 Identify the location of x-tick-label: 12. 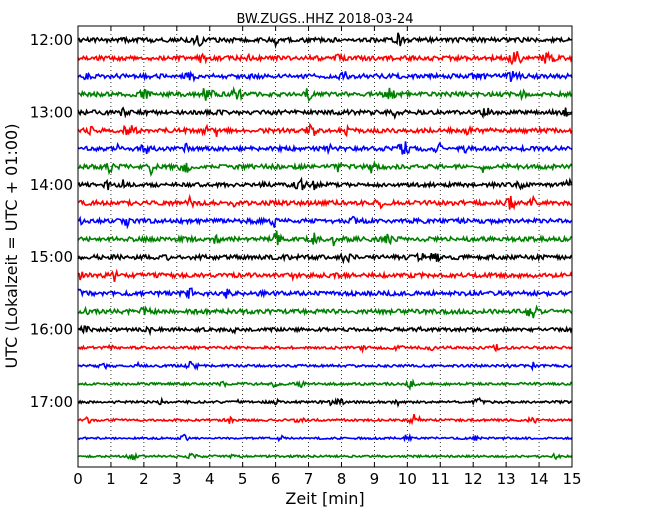
(473, 479).